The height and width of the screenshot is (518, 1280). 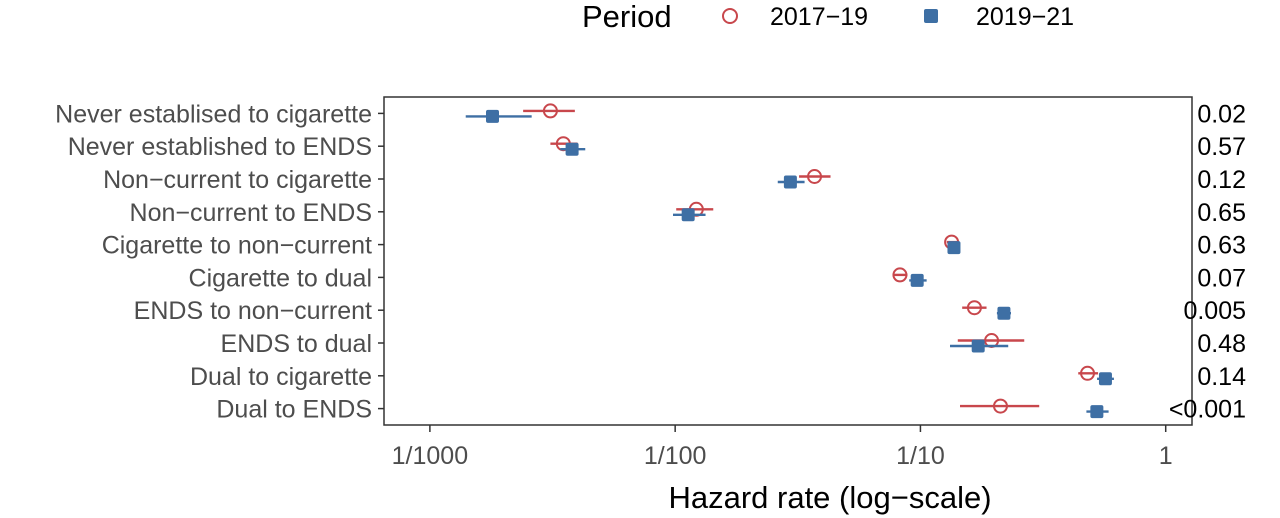 I want to click on p-value-label: 0.07, so click(x=1221, y=278).